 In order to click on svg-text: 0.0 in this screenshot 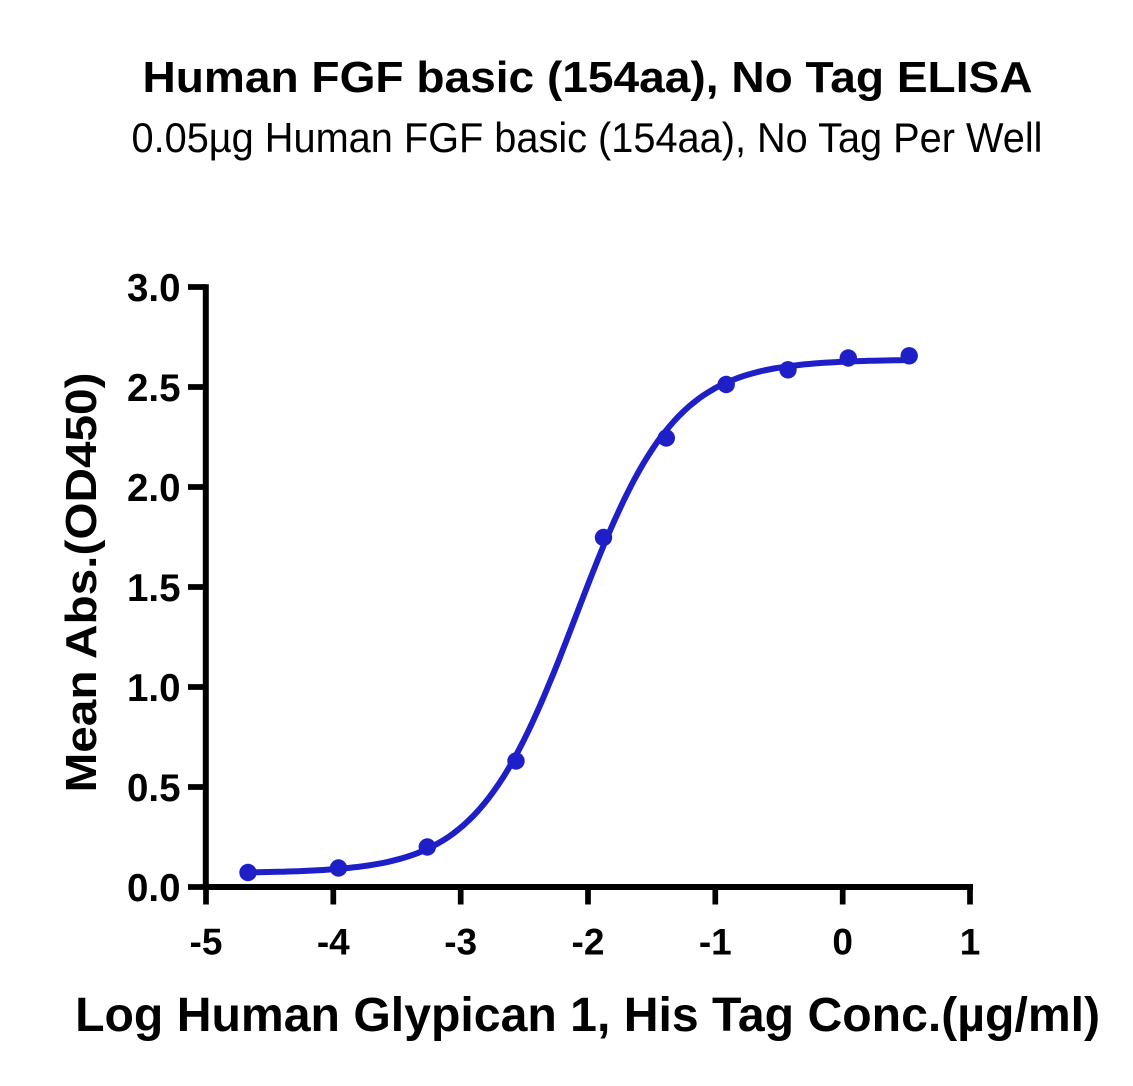, I will do `click(154, 888)`.